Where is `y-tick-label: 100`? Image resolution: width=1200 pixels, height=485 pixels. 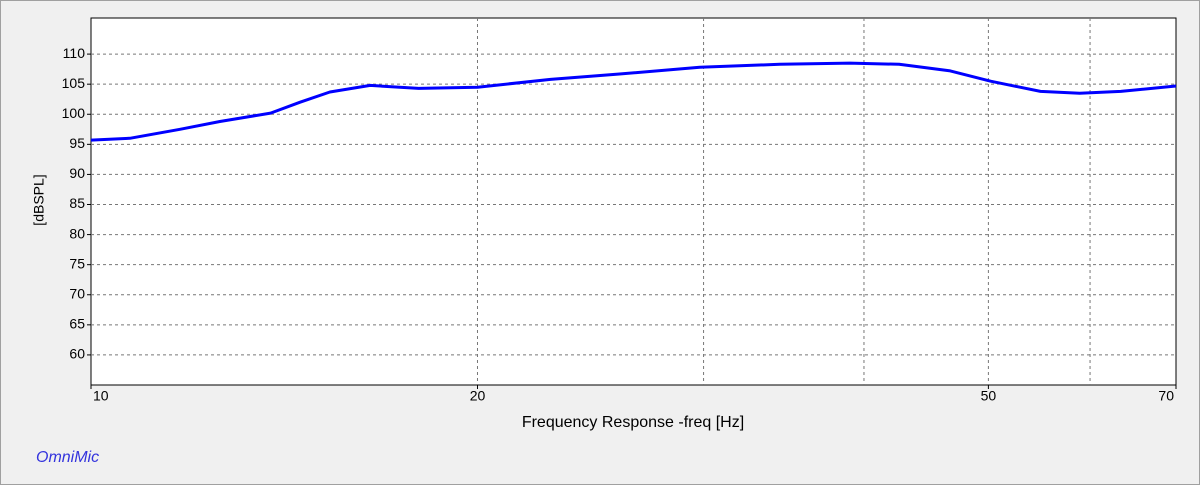
y-tick-label: 100 is located at coordinates (74, 113).